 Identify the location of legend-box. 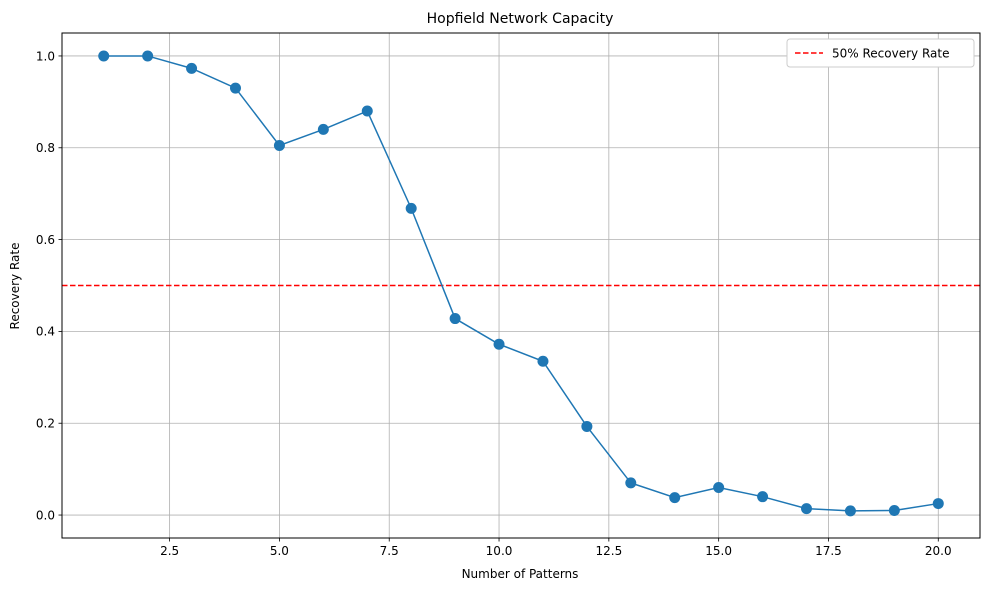
(880, 53).